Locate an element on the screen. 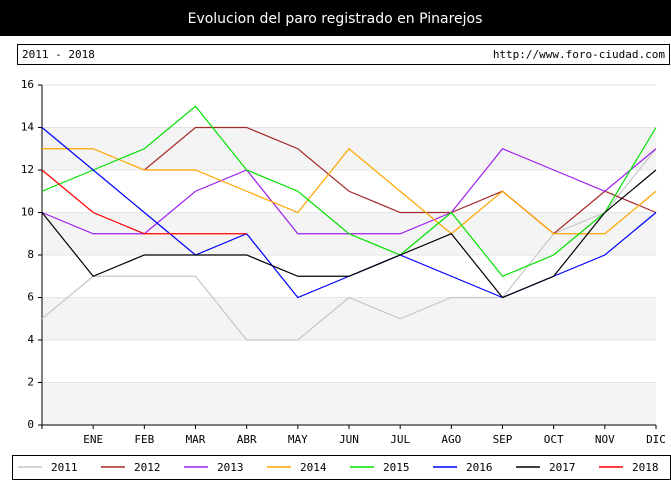 The height and width of the screenshot is (495, 671). x-tick-label: JUL is located at coordinates (400, 439).